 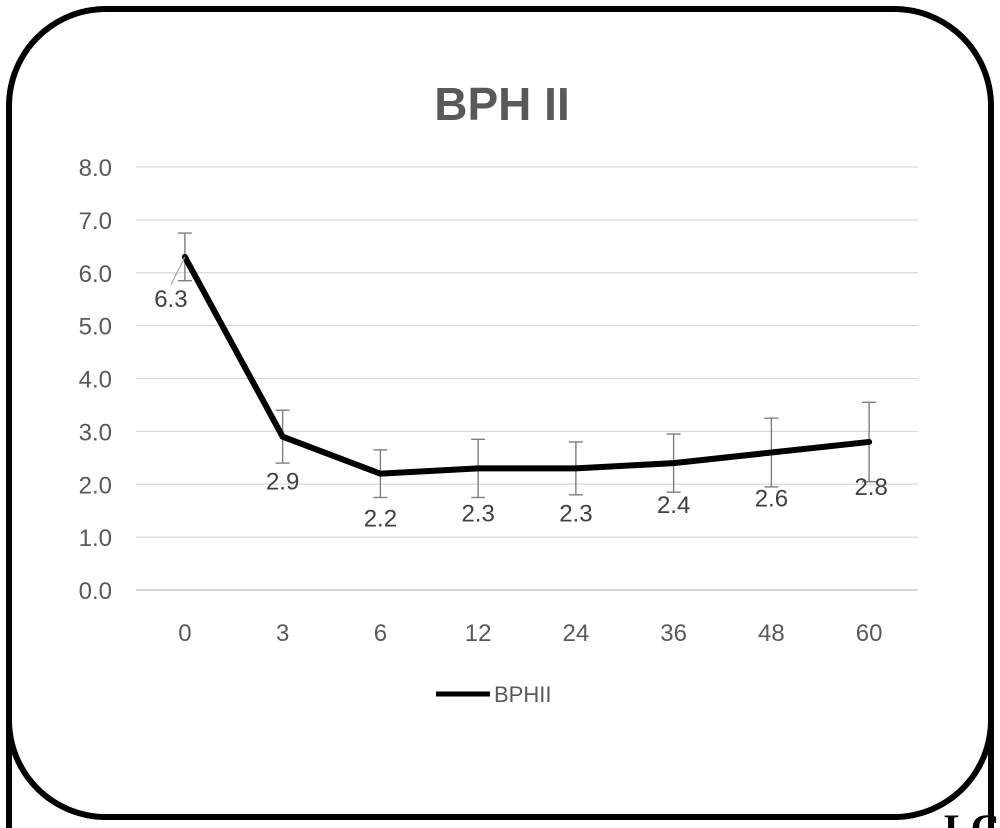 I want to click on data-label: 6.3, so click(x=170, y=299).